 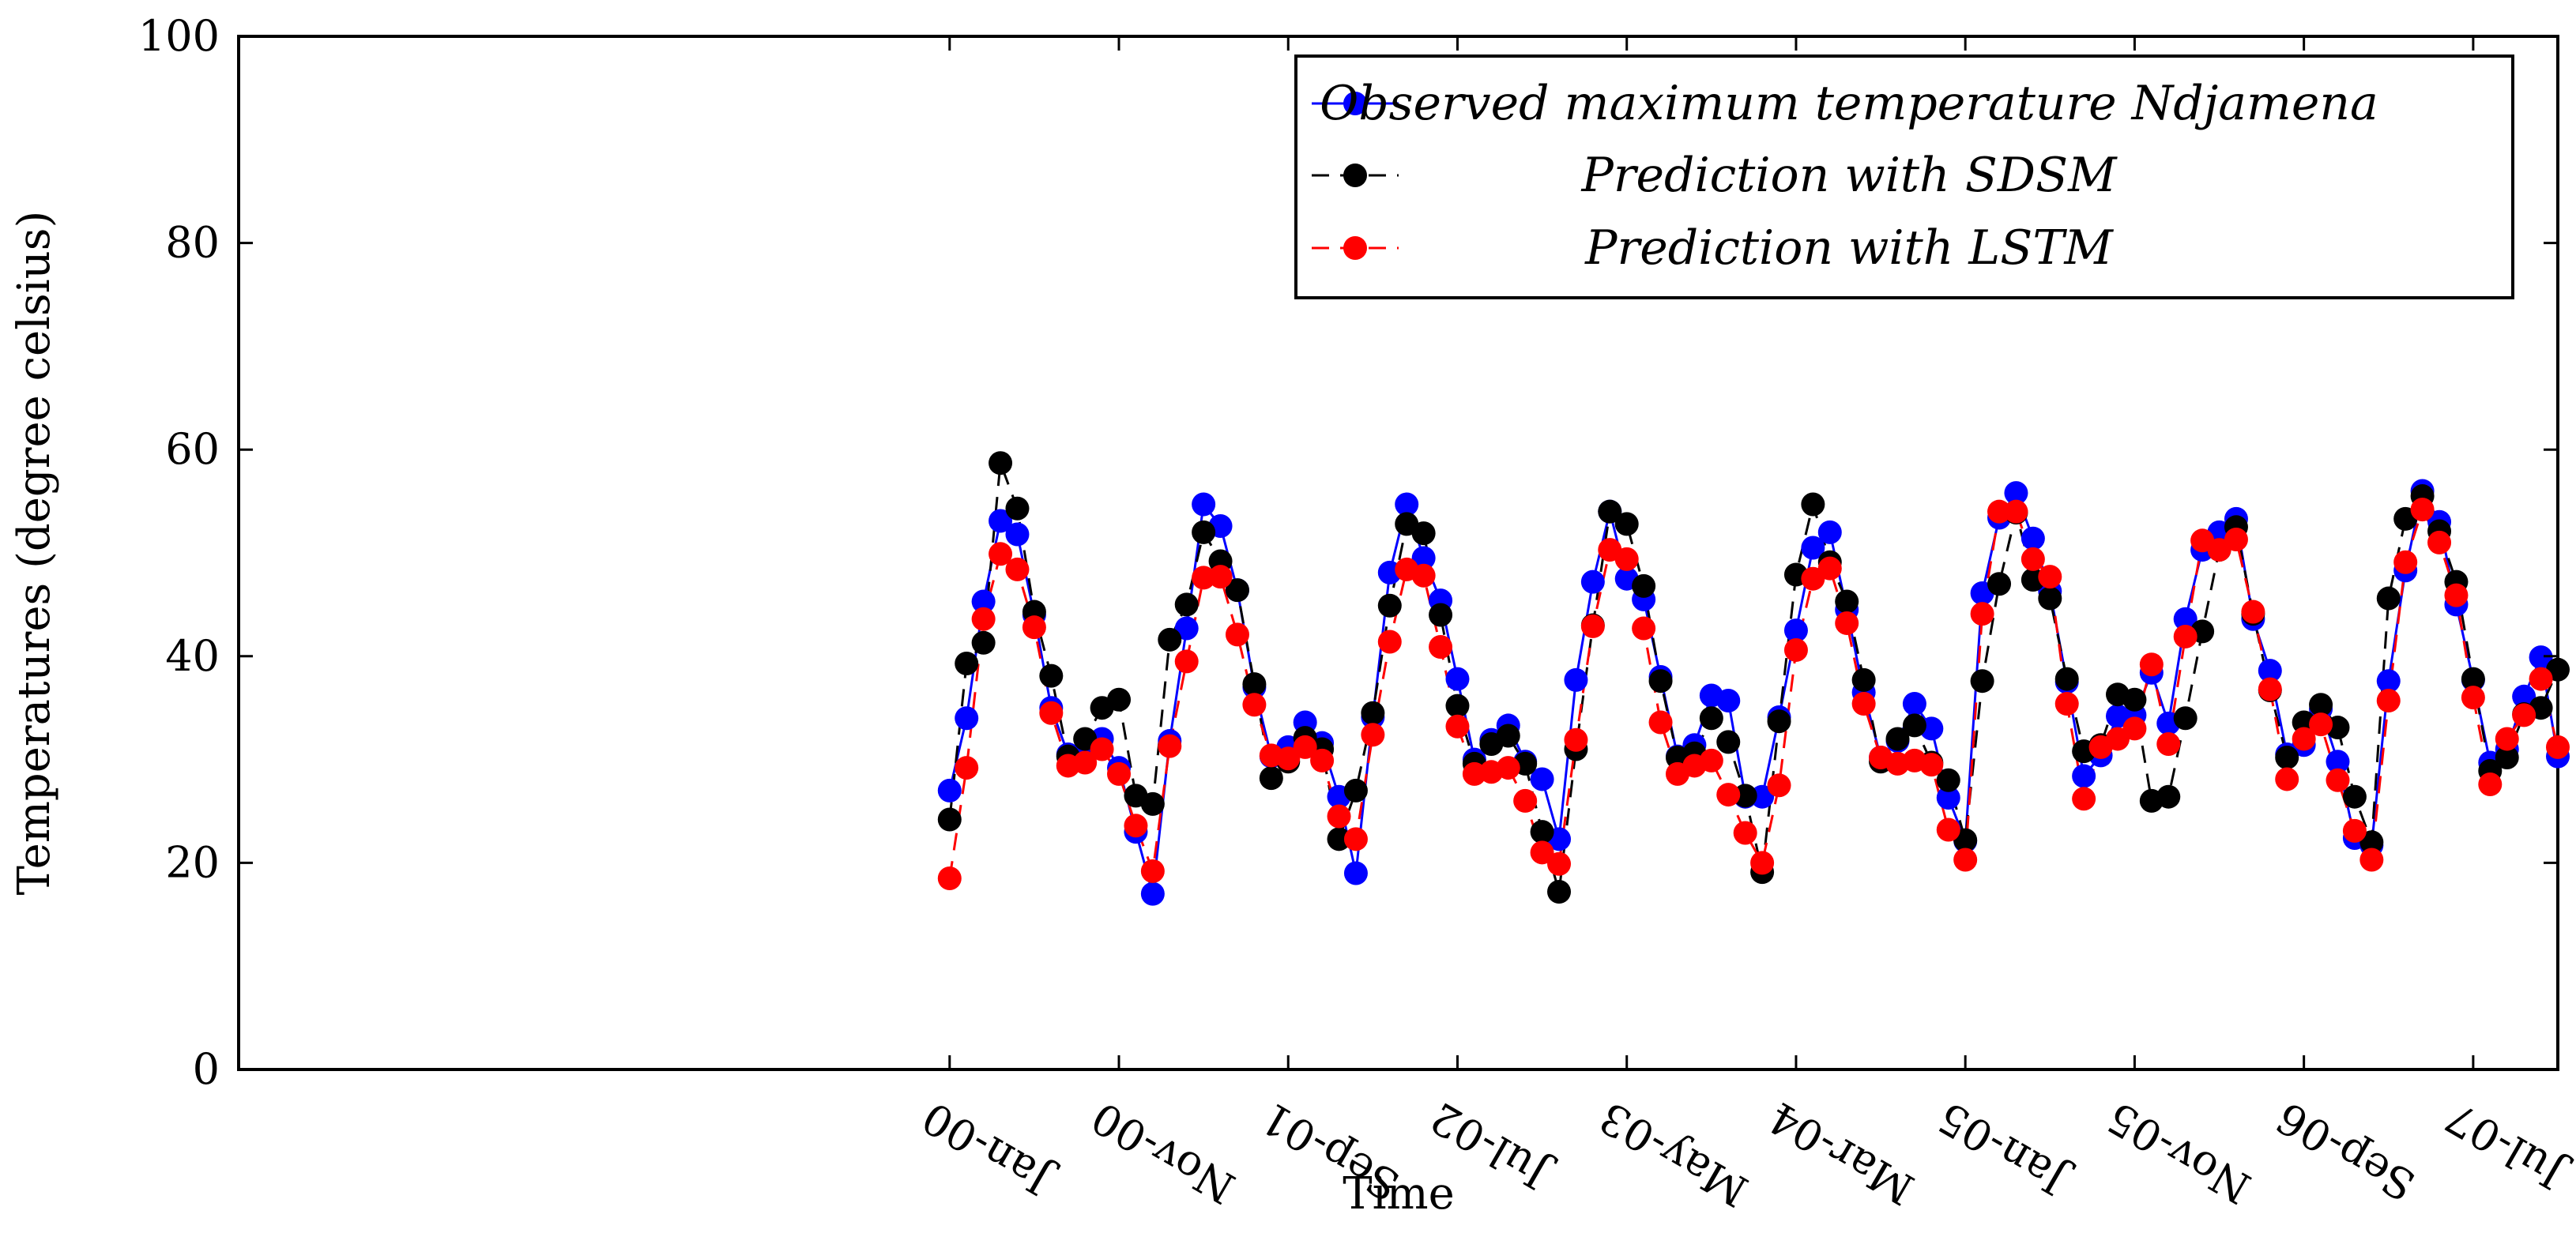 What do you see at coordinates (2178, 1152) in the screenshot?
I see `x-tick-label: Nov-05` at bounding box center [2178, 1152].